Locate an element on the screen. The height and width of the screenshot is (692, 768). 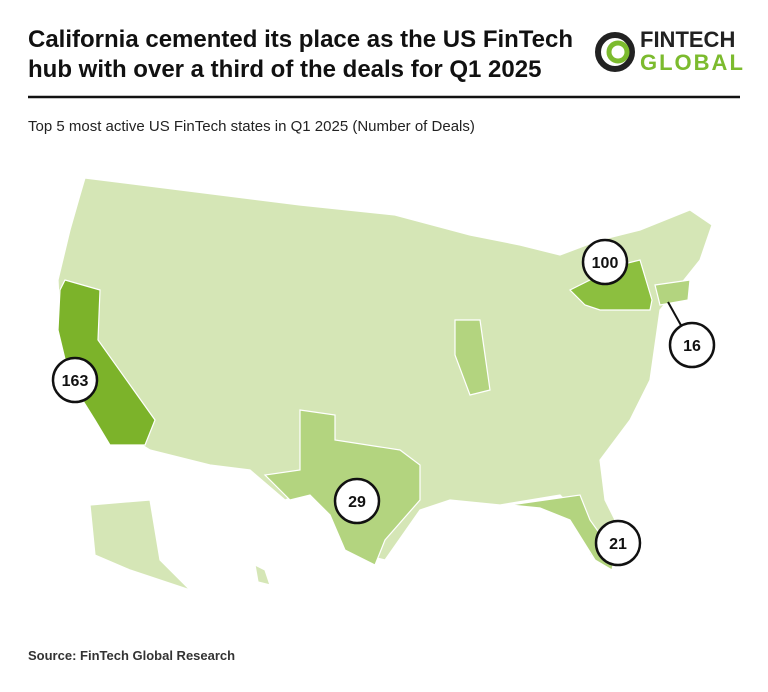
callout-value: 16 is located at coordinates (692, 346).